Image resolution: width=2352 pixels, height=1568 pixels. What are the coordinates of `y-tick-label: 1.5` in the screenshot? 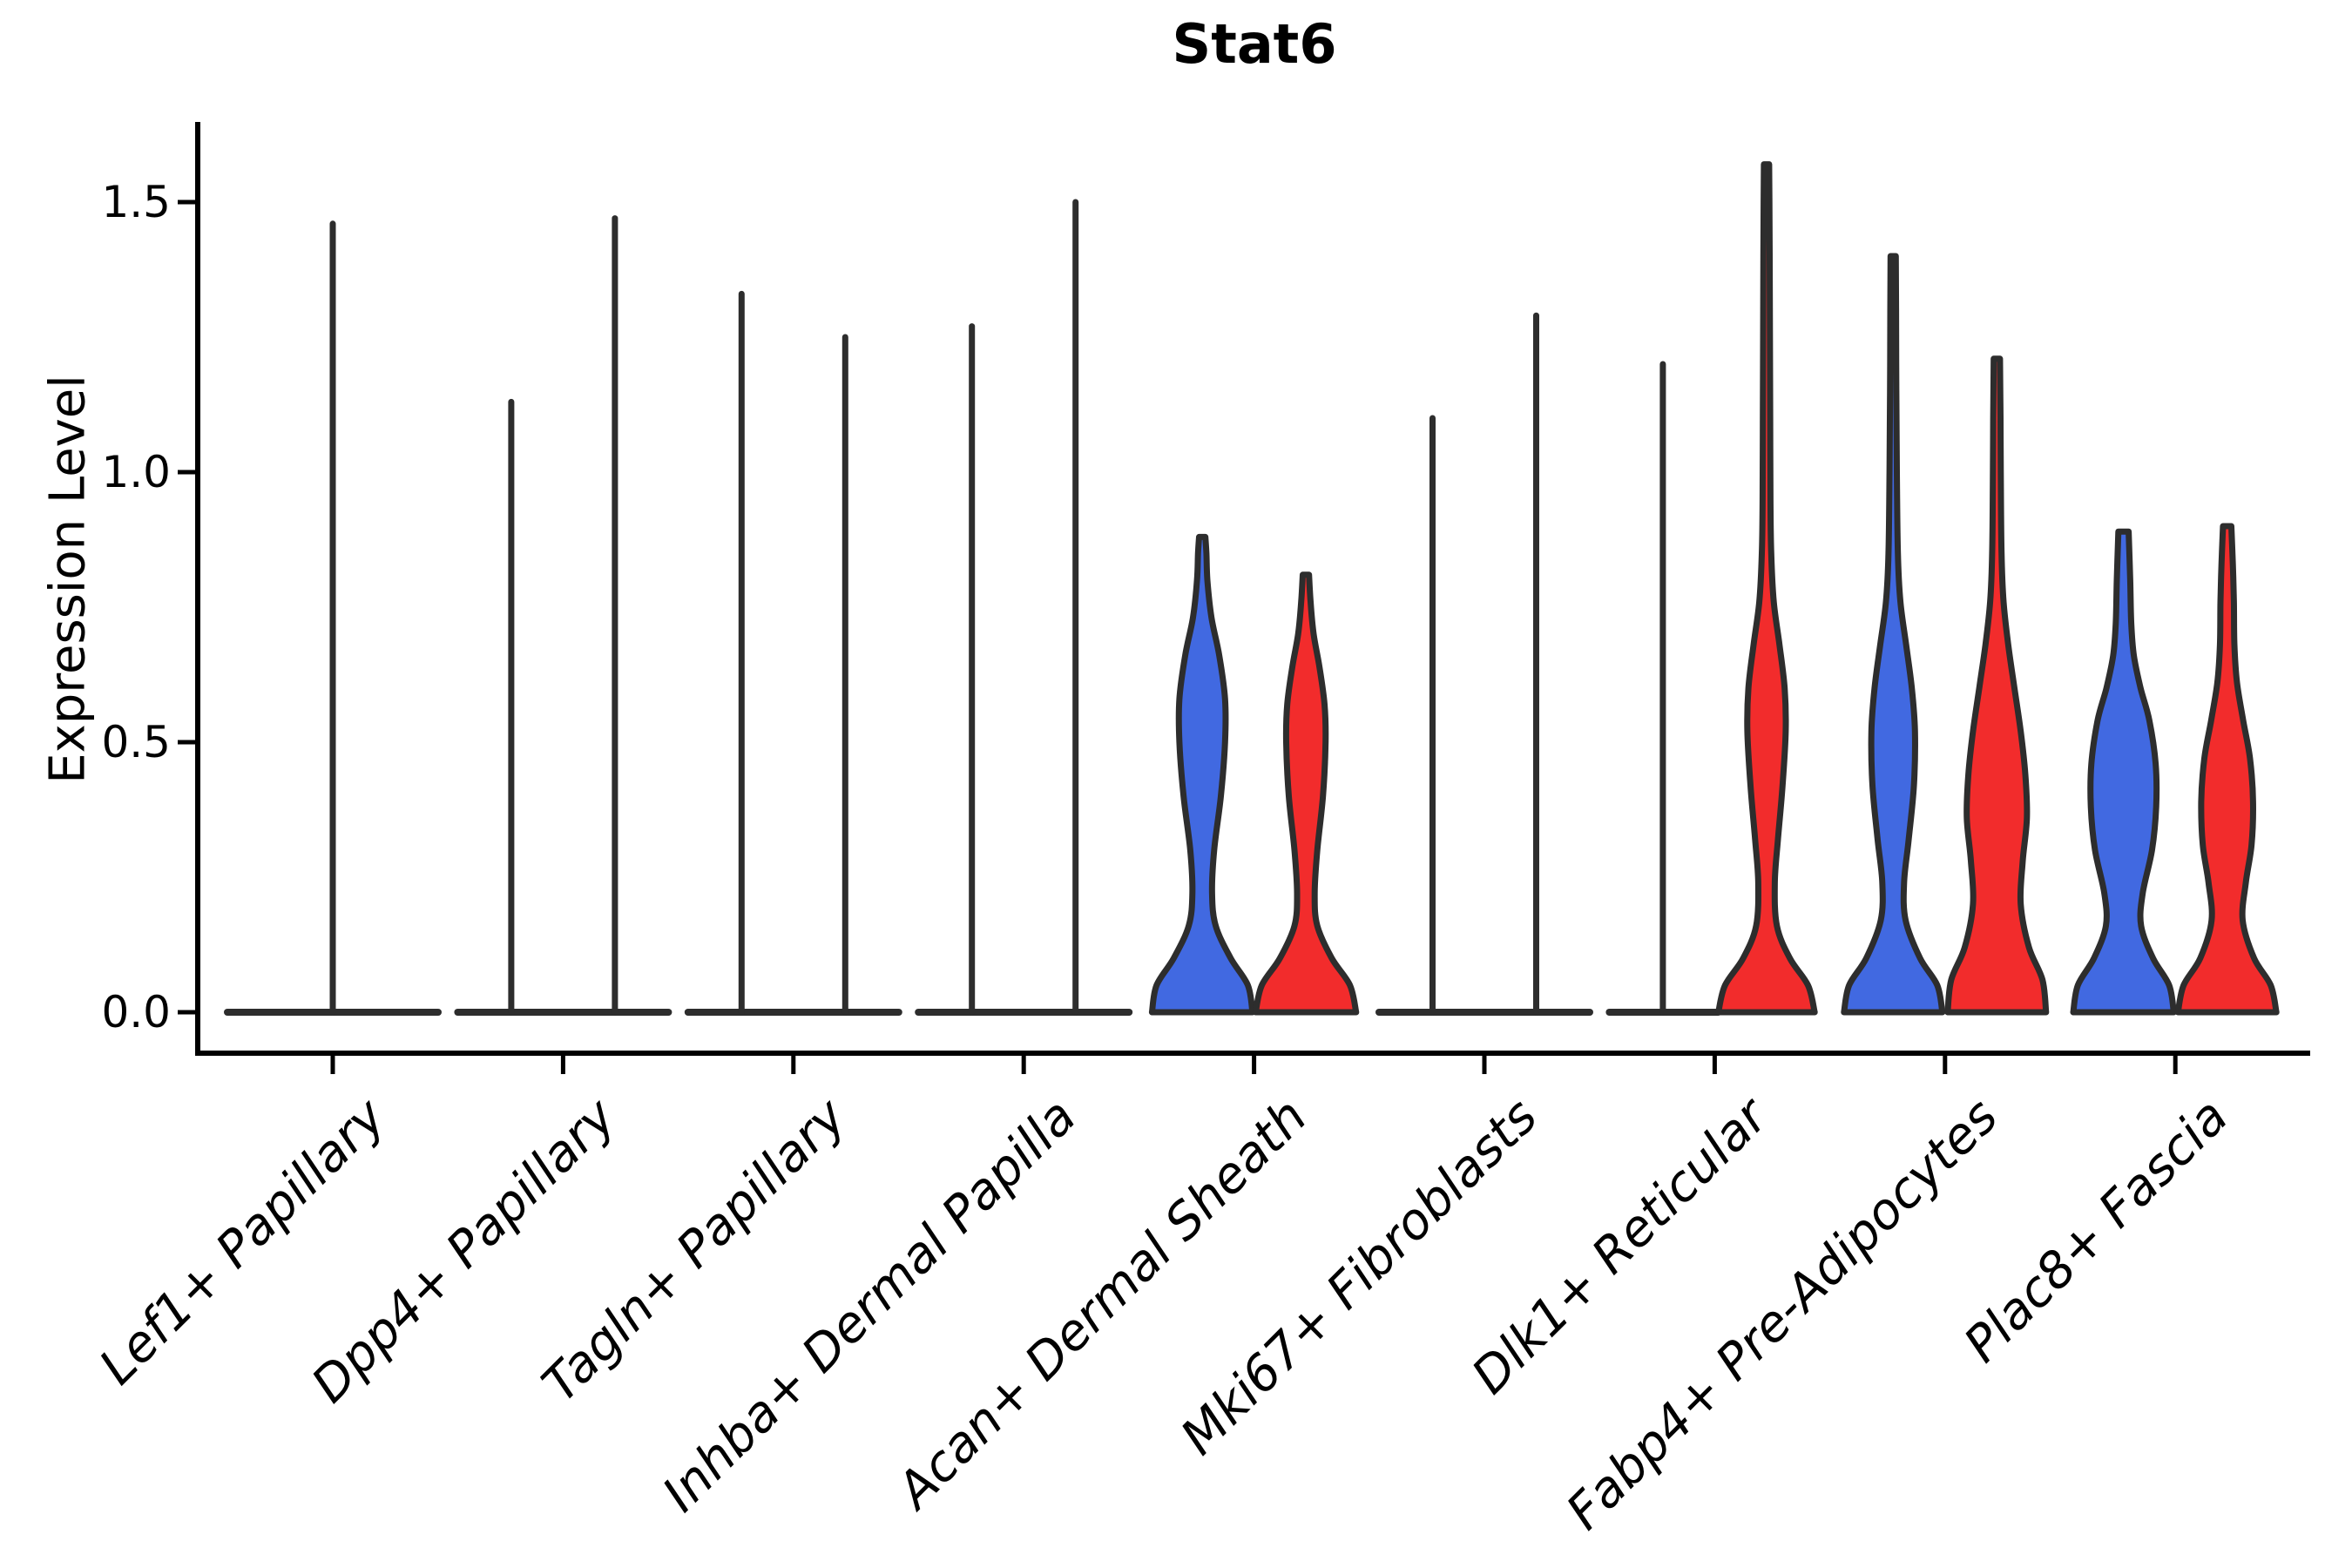 It's located at (136, 202).